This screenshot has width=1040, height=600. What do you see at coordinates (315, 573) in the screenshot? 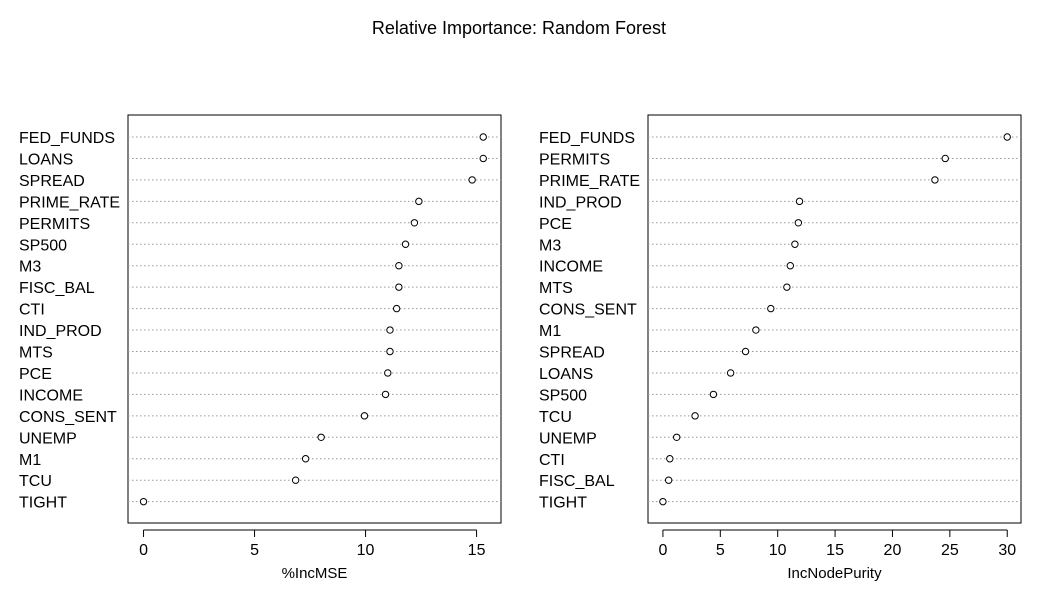
I see `x-axis-label: %IncMSE` at bounding box center [315, 573].